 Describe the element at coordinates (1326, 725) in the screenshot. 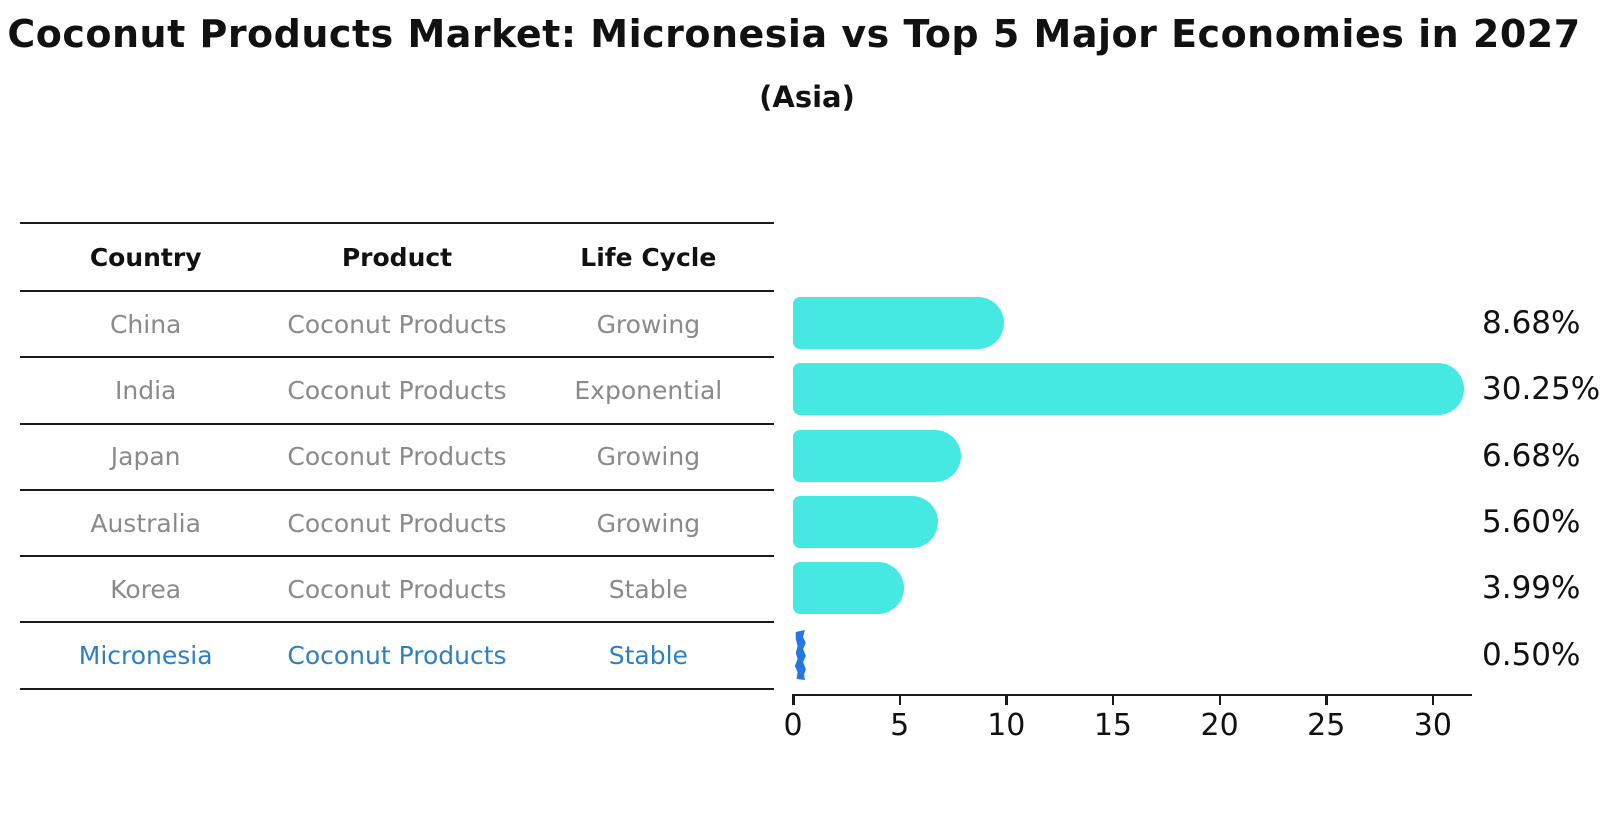

I see `x-axis-tick-label: 25` at that location.